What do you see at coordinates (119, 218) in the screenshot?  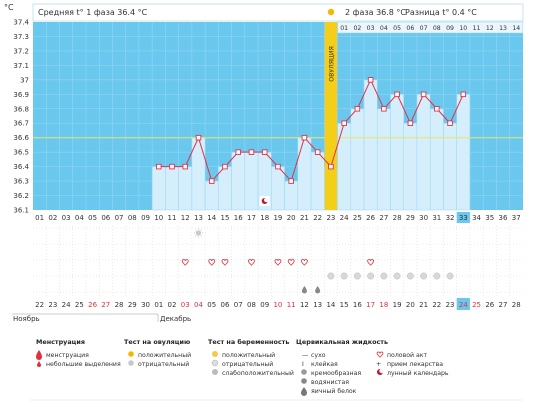 I see `cycle-day-label: 07` at bounding box center [119, 218].